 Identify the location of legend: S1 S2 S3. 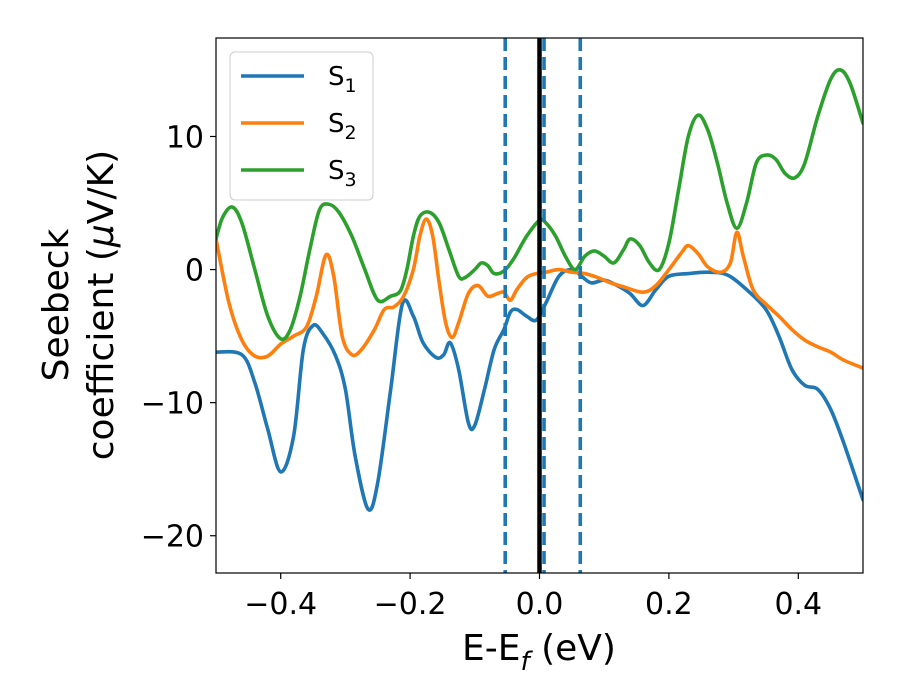
(301, 126).